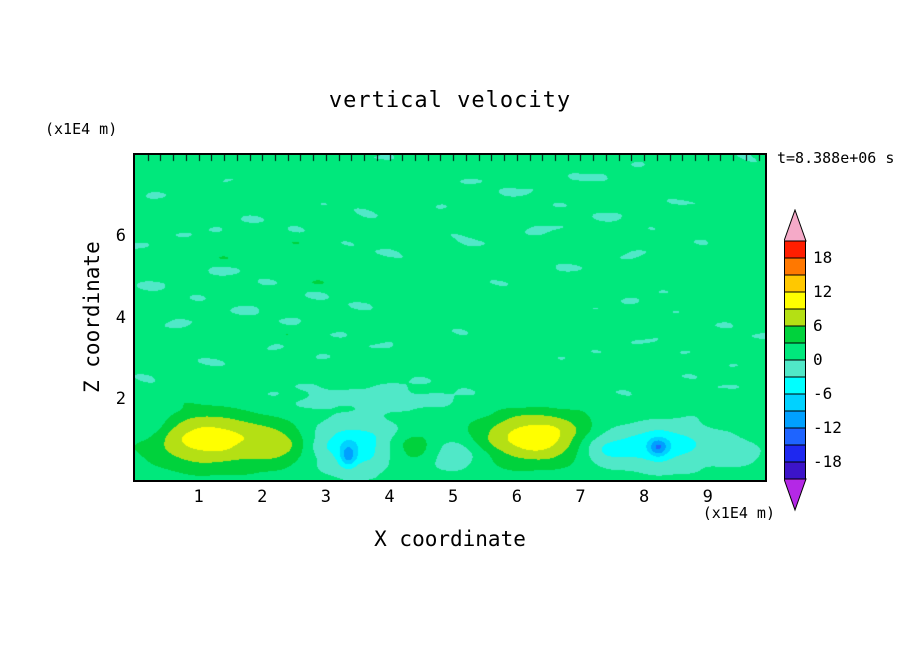 The width and height of the screenshot is (904, 654). Describe the element at coordinates (795, 495) in the screenshot. I see `colorbar-under-arrow` at that location.